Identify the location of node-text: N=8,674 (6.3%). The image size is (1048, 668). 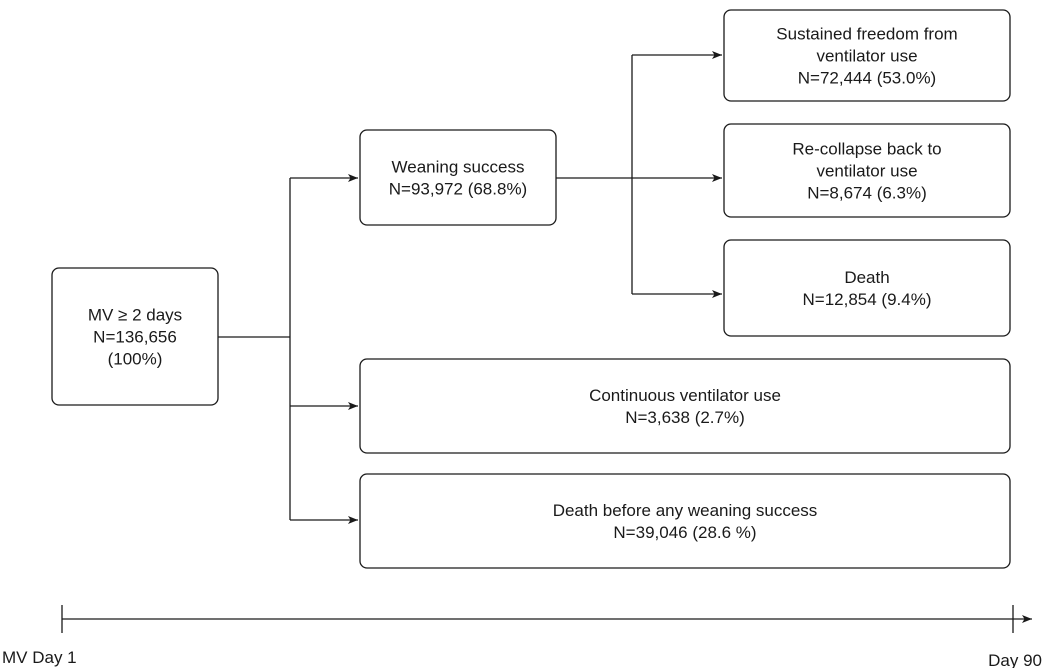
(867, 193).